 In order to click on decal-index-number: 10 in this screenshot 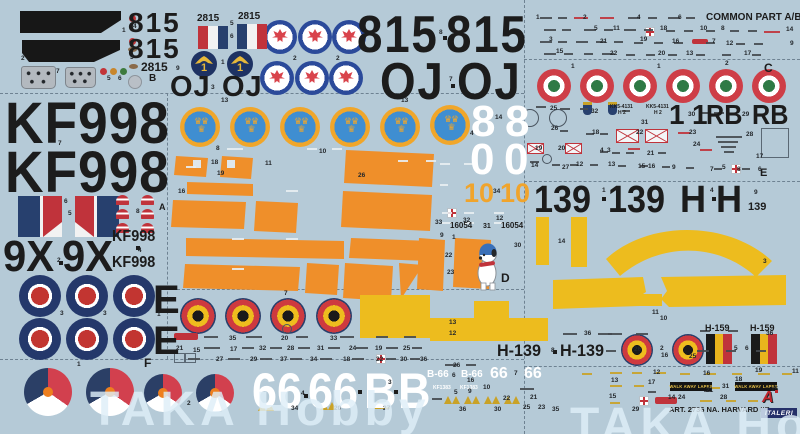, I will do `click(323, 151)`.